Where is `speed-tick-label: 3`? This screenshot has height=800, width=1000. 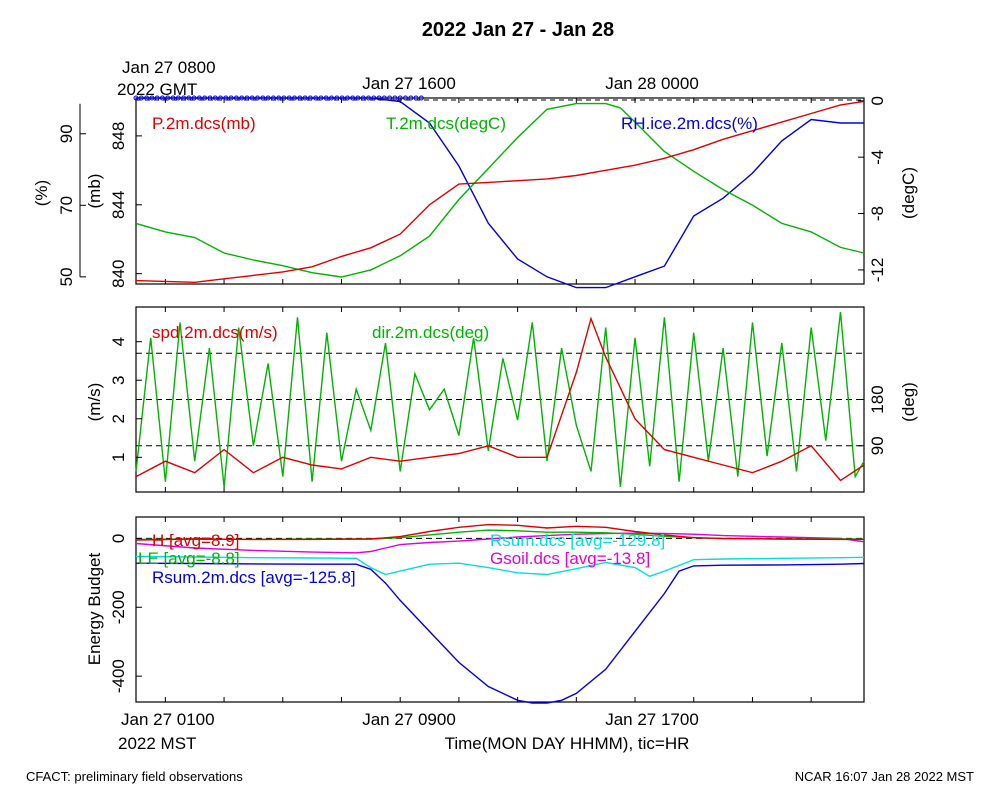
speed-tick-label: 3 is located at coordinates (118, 379).